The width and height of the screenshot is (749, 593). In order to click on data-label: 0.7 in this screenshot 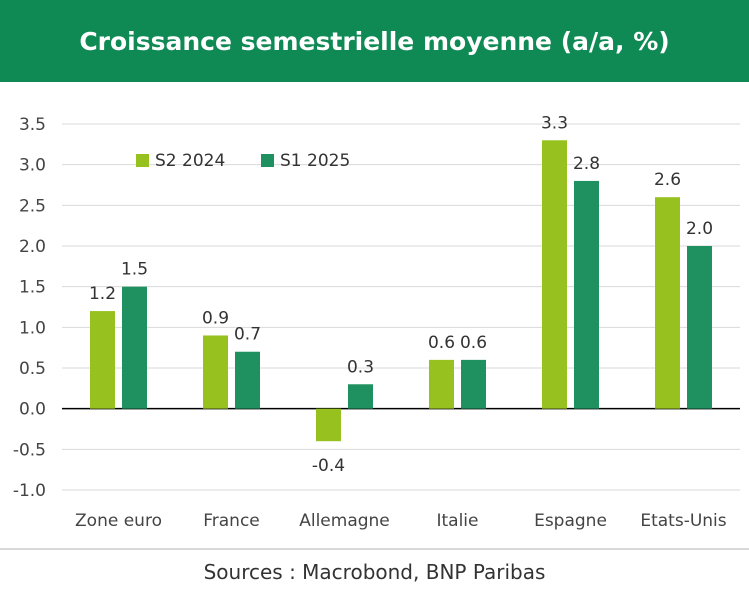, I will do `click(247, 335)`.